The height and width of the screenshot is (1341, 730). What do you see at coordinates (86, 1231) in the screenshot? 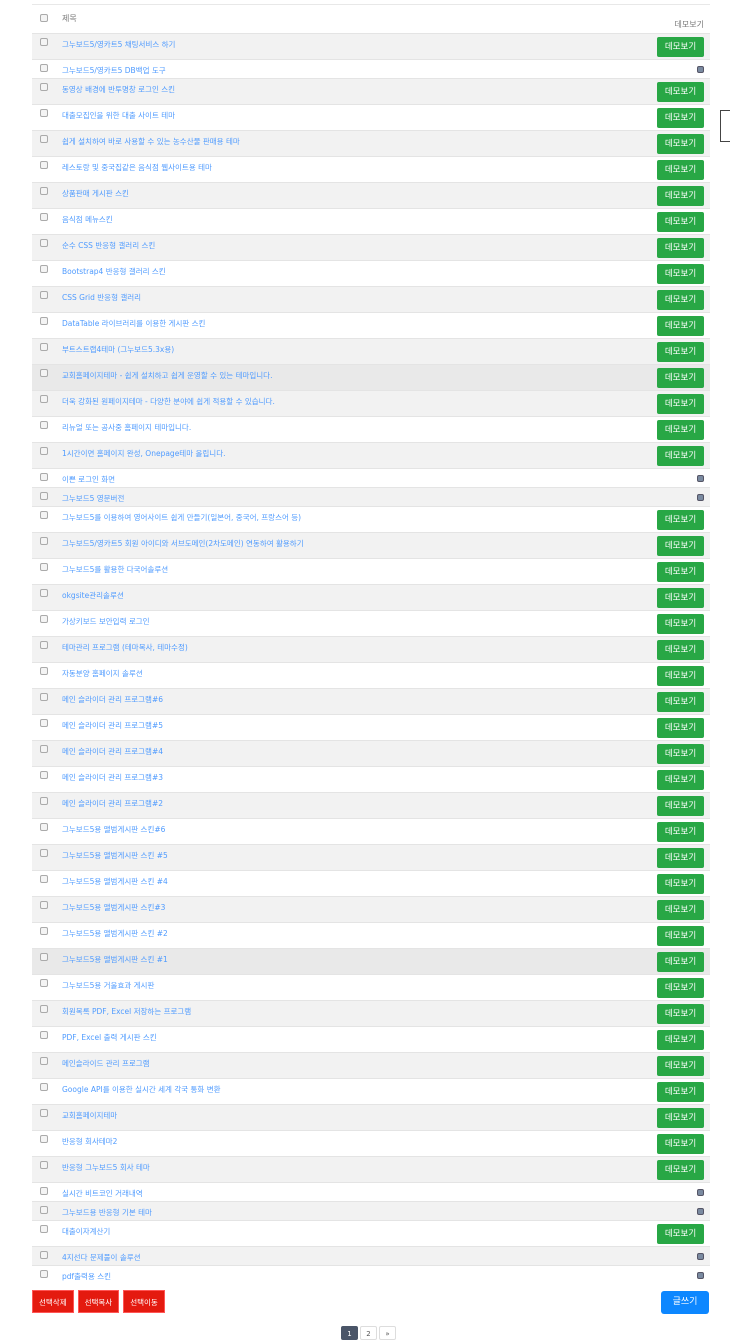
I see `post-title-link: 대출이자계산기` at bounding box center [86, 1231].